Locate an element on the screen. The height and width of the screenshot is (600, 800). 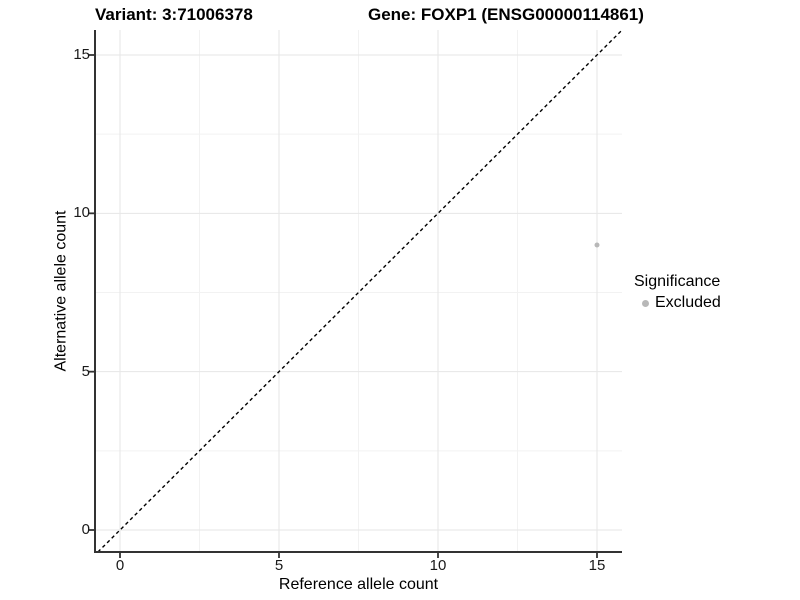
plot-title-gene: Gene: FOXP1 (ENSG00000114861) is located at coordinates (506, 14).